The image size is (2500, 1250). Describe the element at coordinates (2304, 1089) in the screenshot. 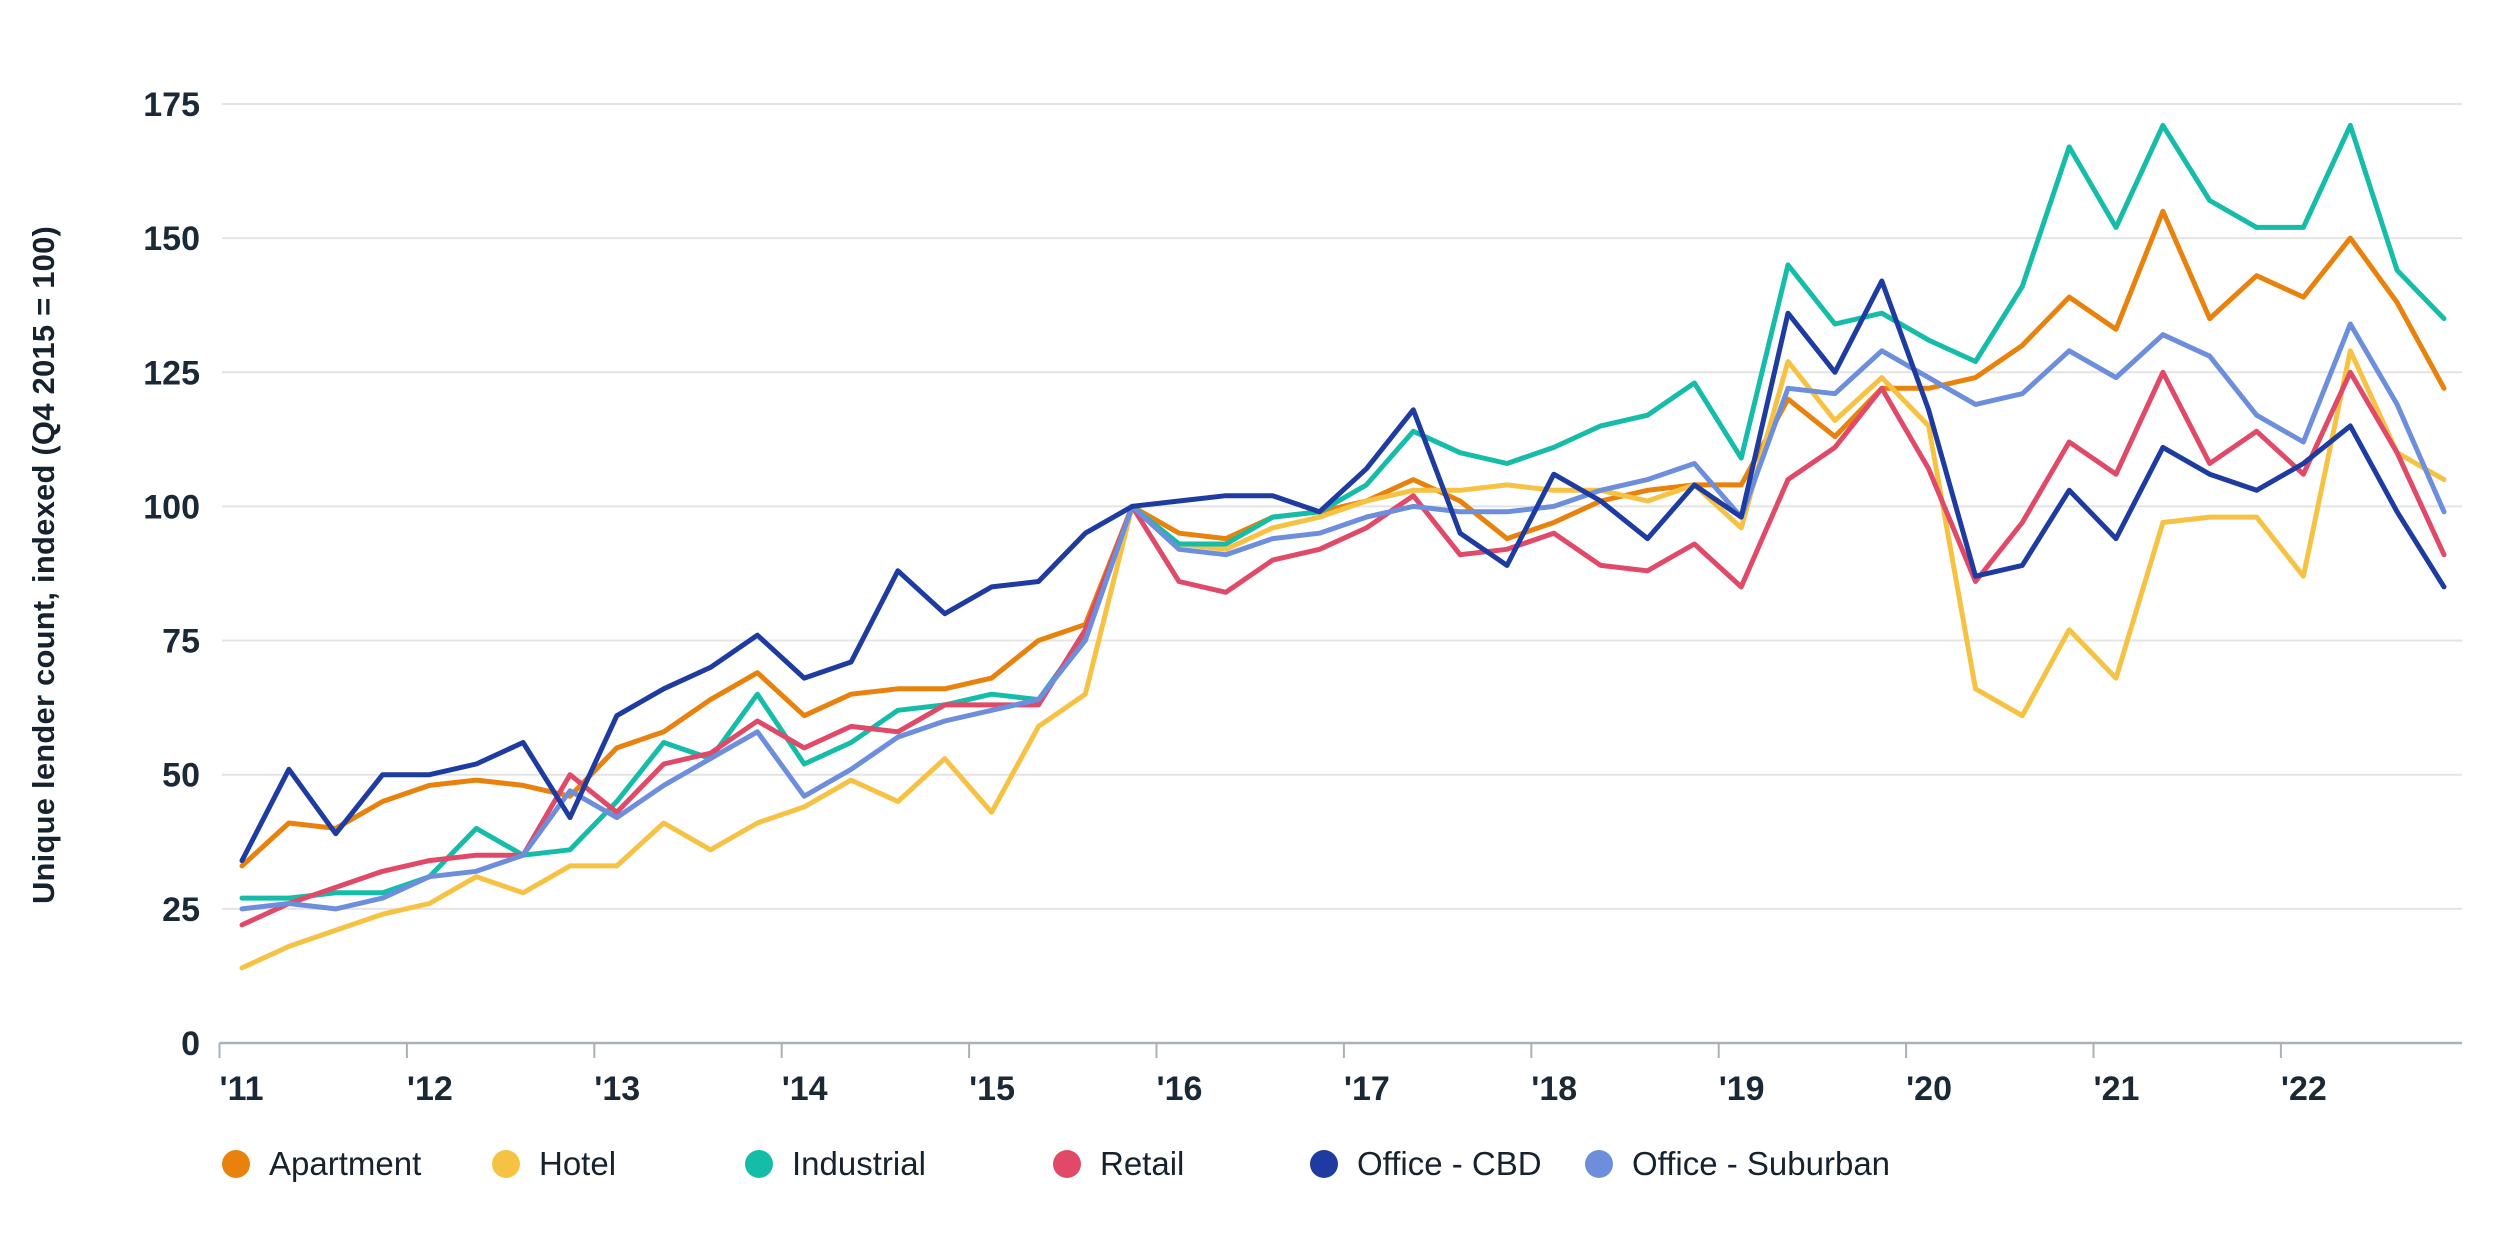

I see `x-tick-label: '22` at that location.